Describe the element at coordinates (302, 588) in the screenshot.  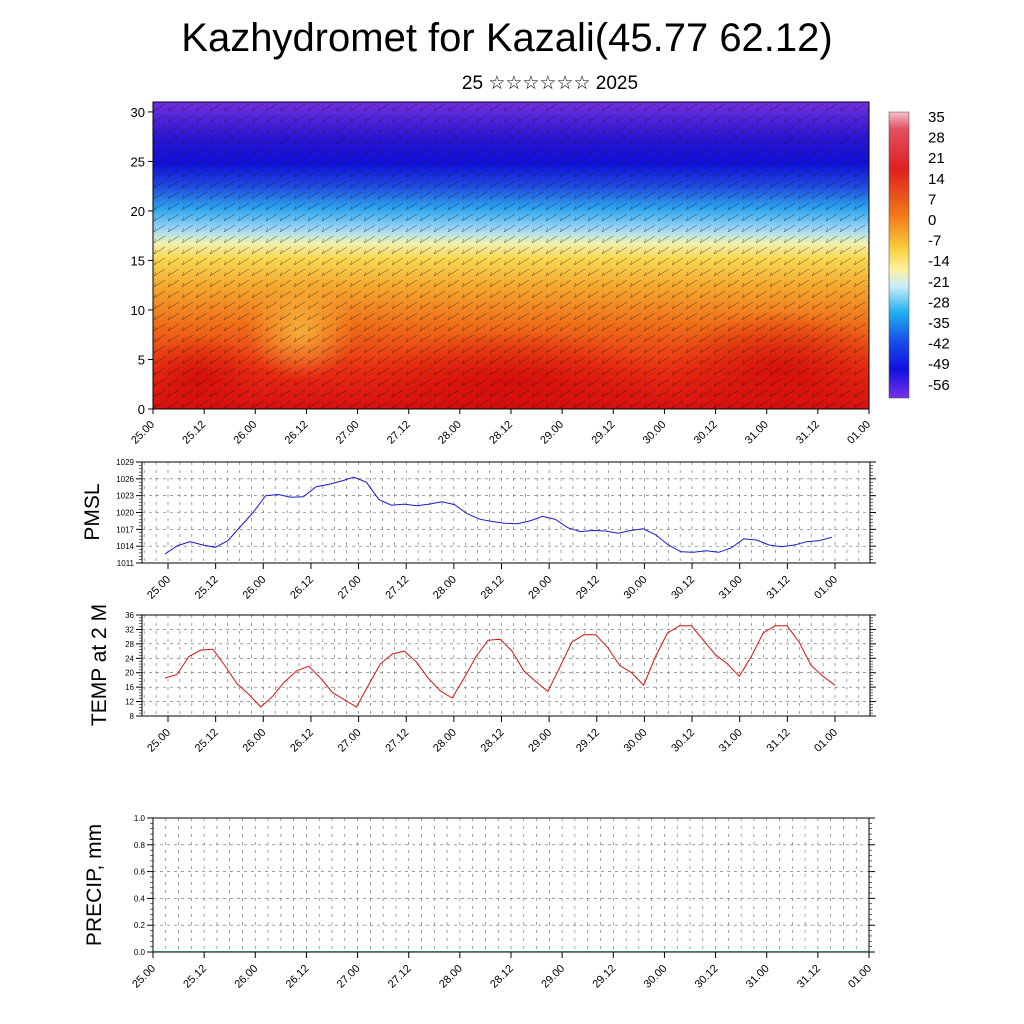
I see `x-tick-label: 26.12` at that location.